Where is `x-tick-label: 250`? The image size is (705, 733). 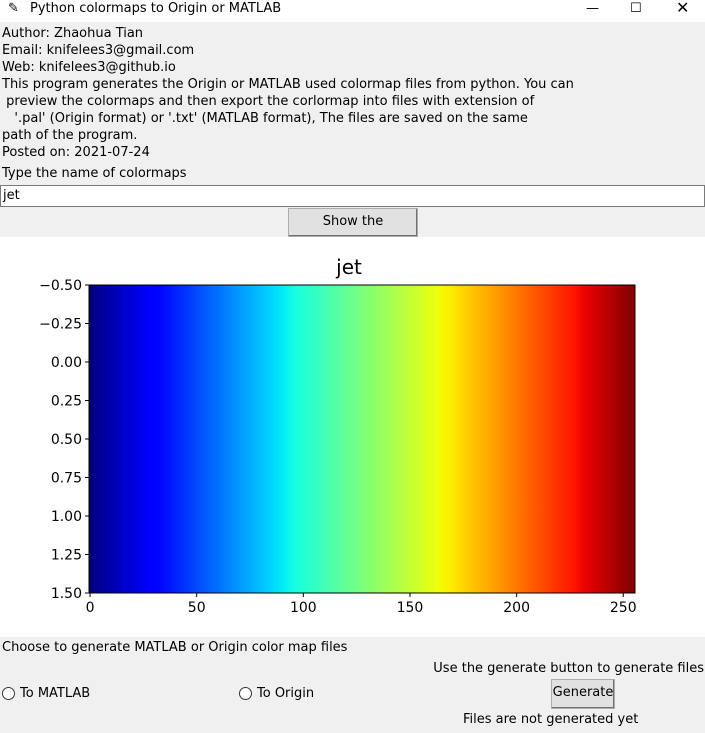 x-tick-label: 250 is located at coordinates (623, 608).